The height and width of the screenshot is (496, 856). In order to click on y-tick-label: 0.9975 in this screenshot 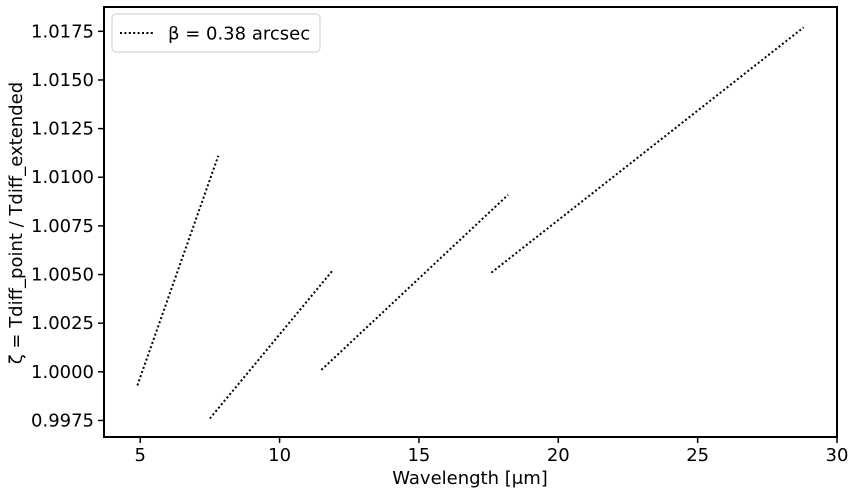, I will do `click(62, 420)`.